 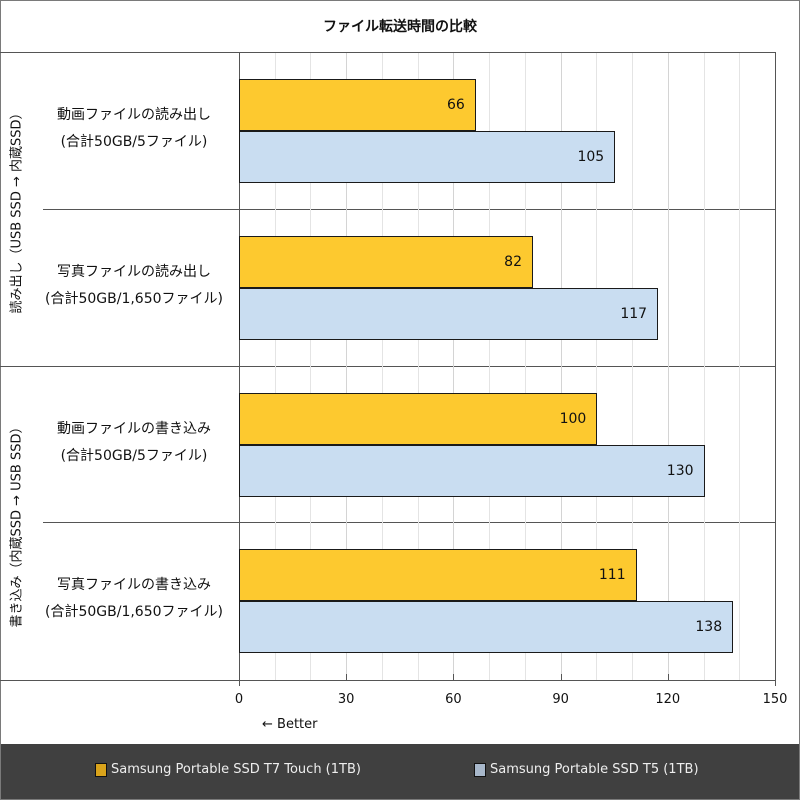 What do you see at coordinates (134, 585) in the screenshot?
I see `category-label-line1: 写真ファイルの書き込み` at bounding box center [134, 585].